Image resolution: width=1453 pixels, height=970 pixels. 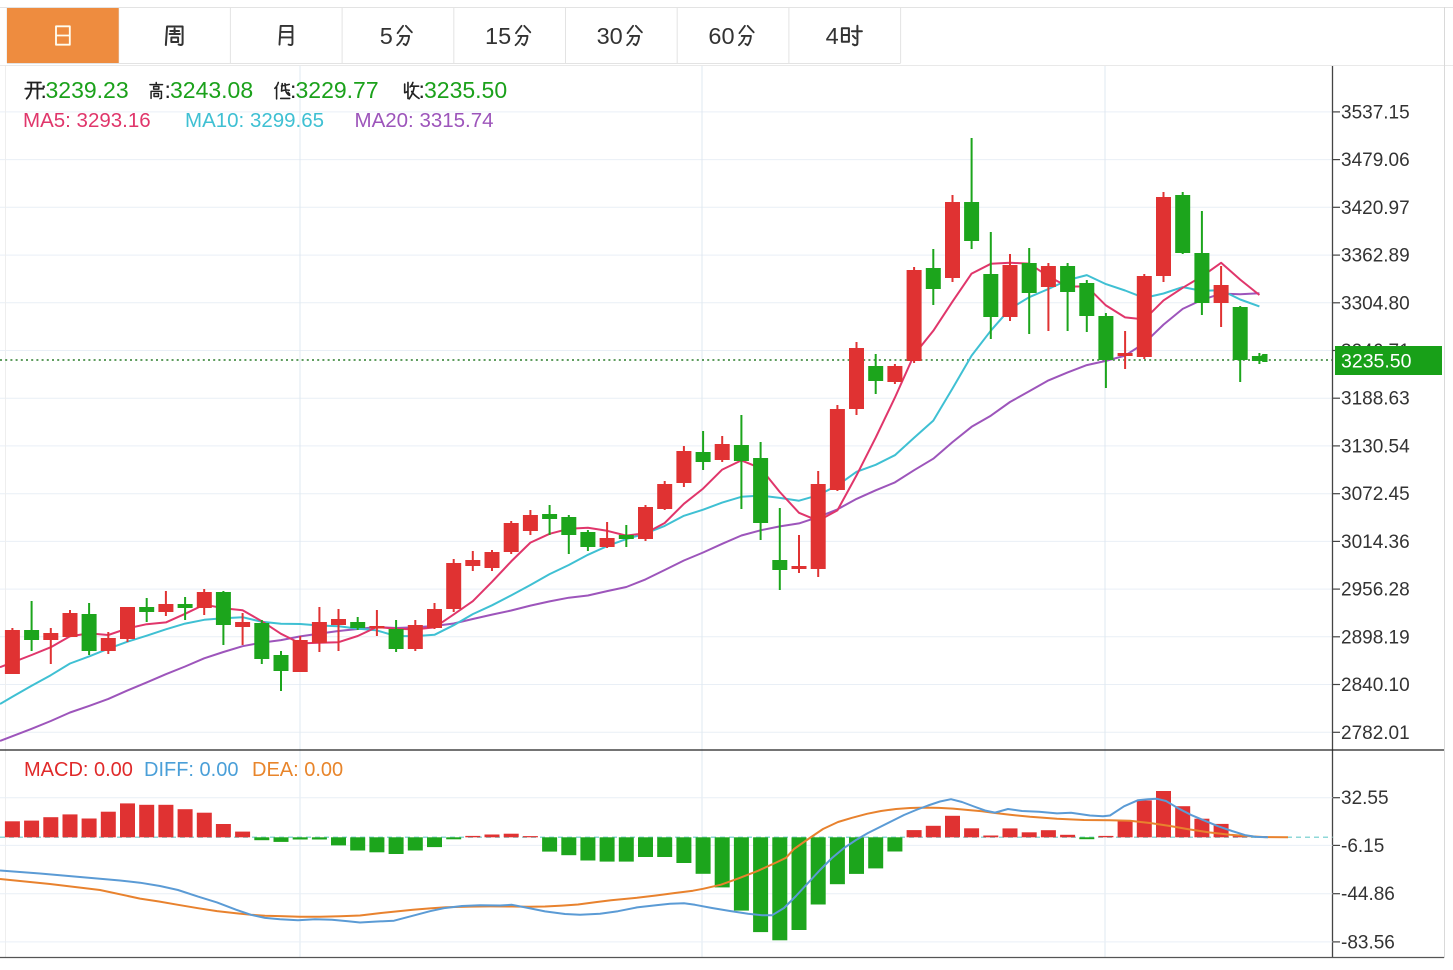 What do you see at coordinates (1375, 733) in the screenshot?
I see `svg-text: 2782.01` at bounding box center [1375, 733].